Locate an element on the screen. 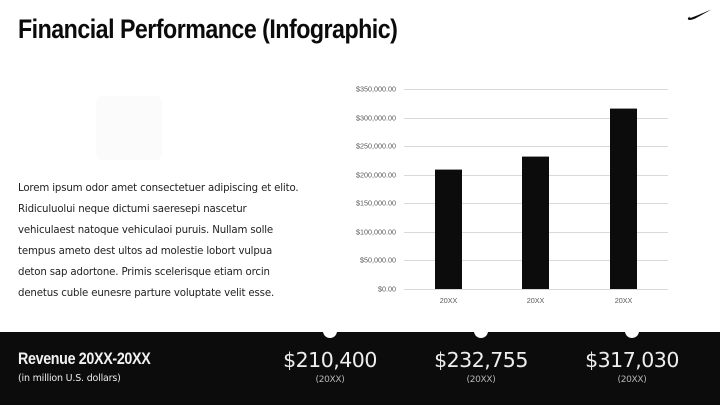 The height and width of the screenshot is (405, 720). swoosh-logo-icon is located at coordinates (699, 14).